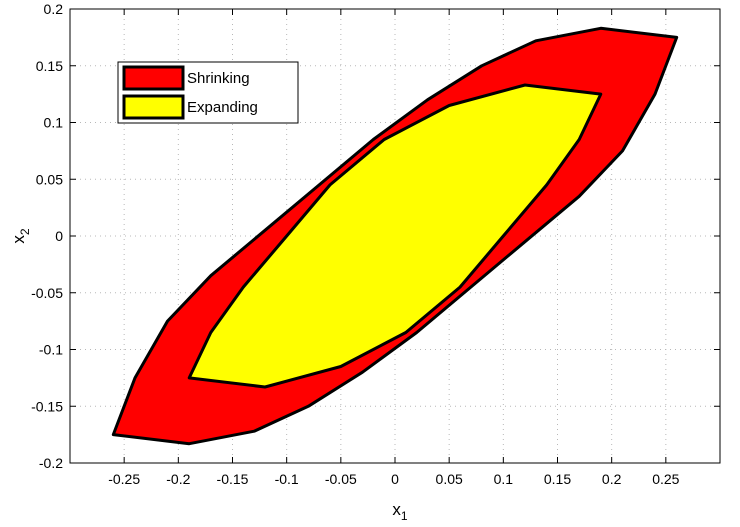 The width and height of the screenshot is (740, 527). What do you see at coordinates (153, 78) in the screenshot?
I see `legend-swatch-shrinking` at bounding box center [153, 78].